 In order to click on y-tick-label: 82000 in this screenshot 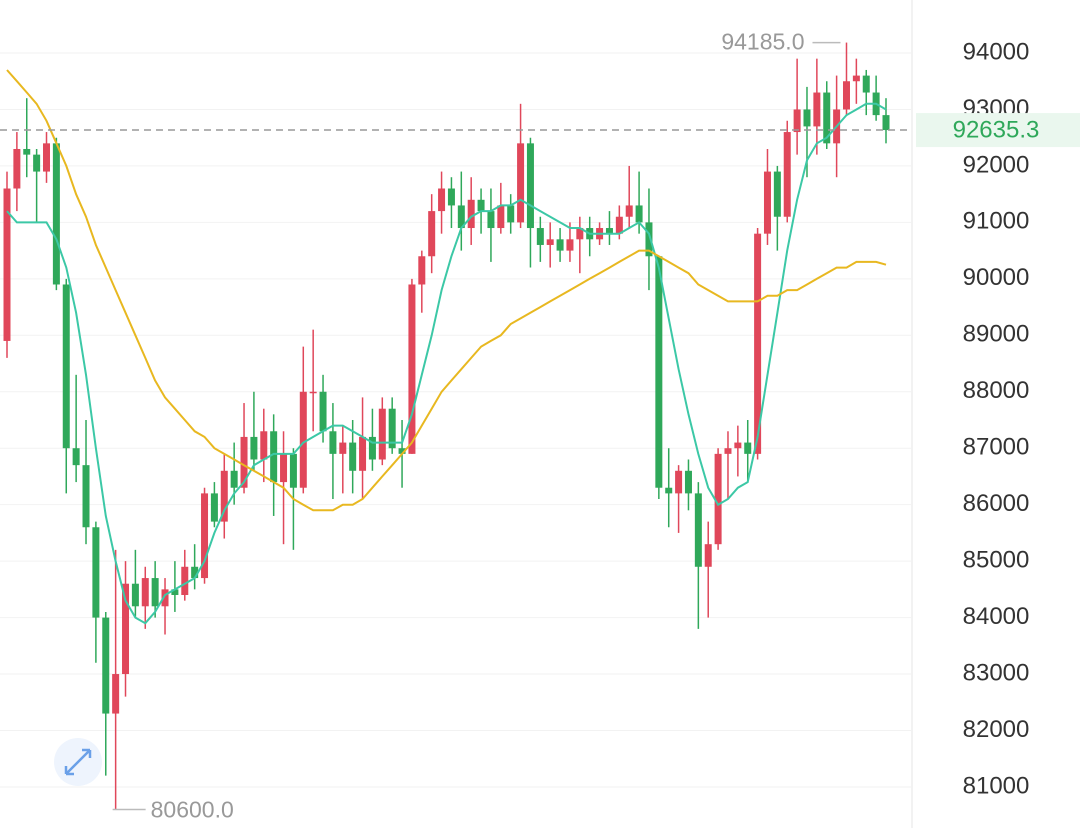, I will do `click(996, 729)`.